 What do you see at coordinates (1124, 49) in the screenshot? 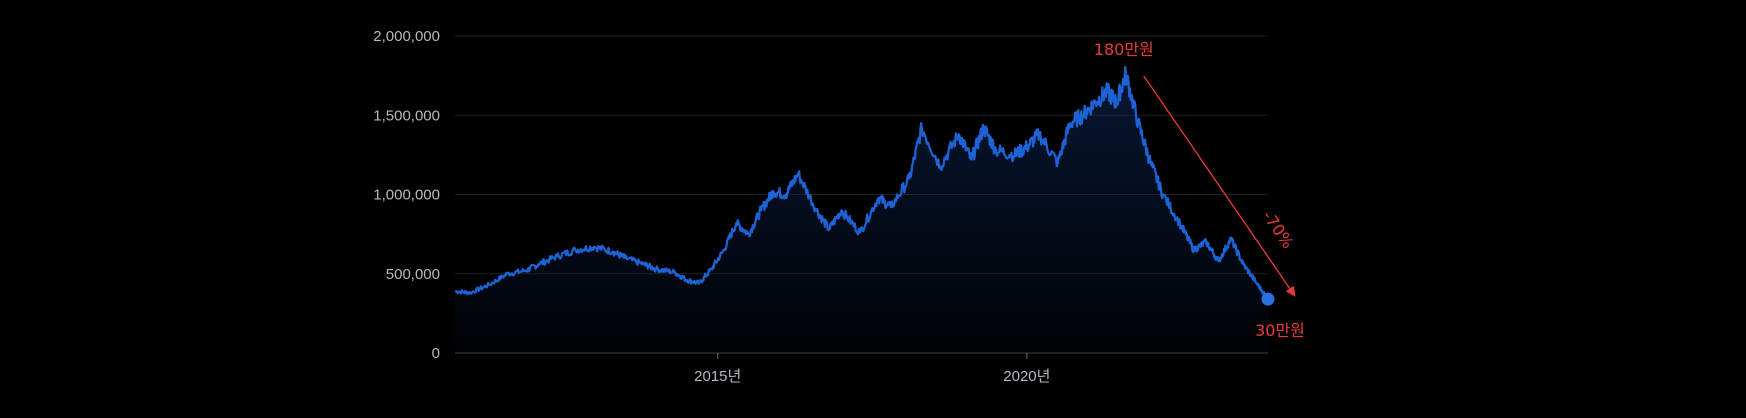
I see `peak-price-label: 180만원` at bounding box center [1124, 49].